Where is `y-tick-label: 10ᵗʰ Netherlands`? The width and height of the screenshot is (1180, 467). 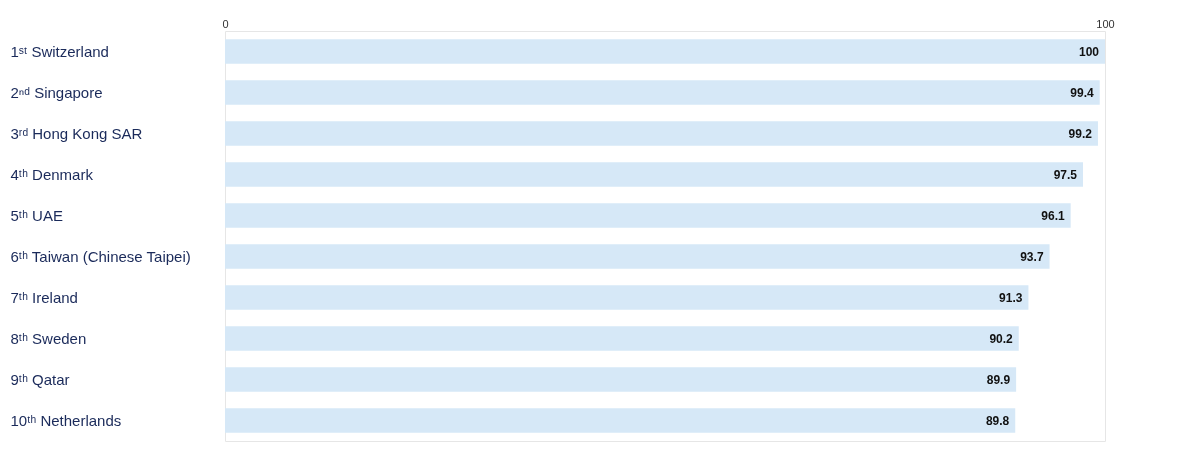 y-tick-label: 10ᵗʰ Netherlands is located at coordinates (66, 420).